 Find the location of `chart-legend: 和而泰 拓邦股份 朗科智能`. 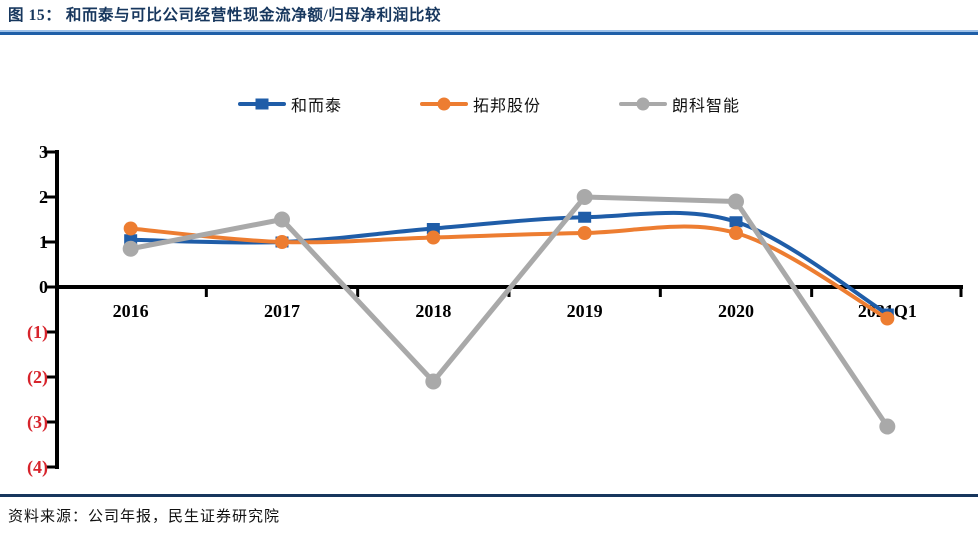

chart-legend: 和而泰 拓邦股份 朗科智能 is located at coordinates (489, 104).